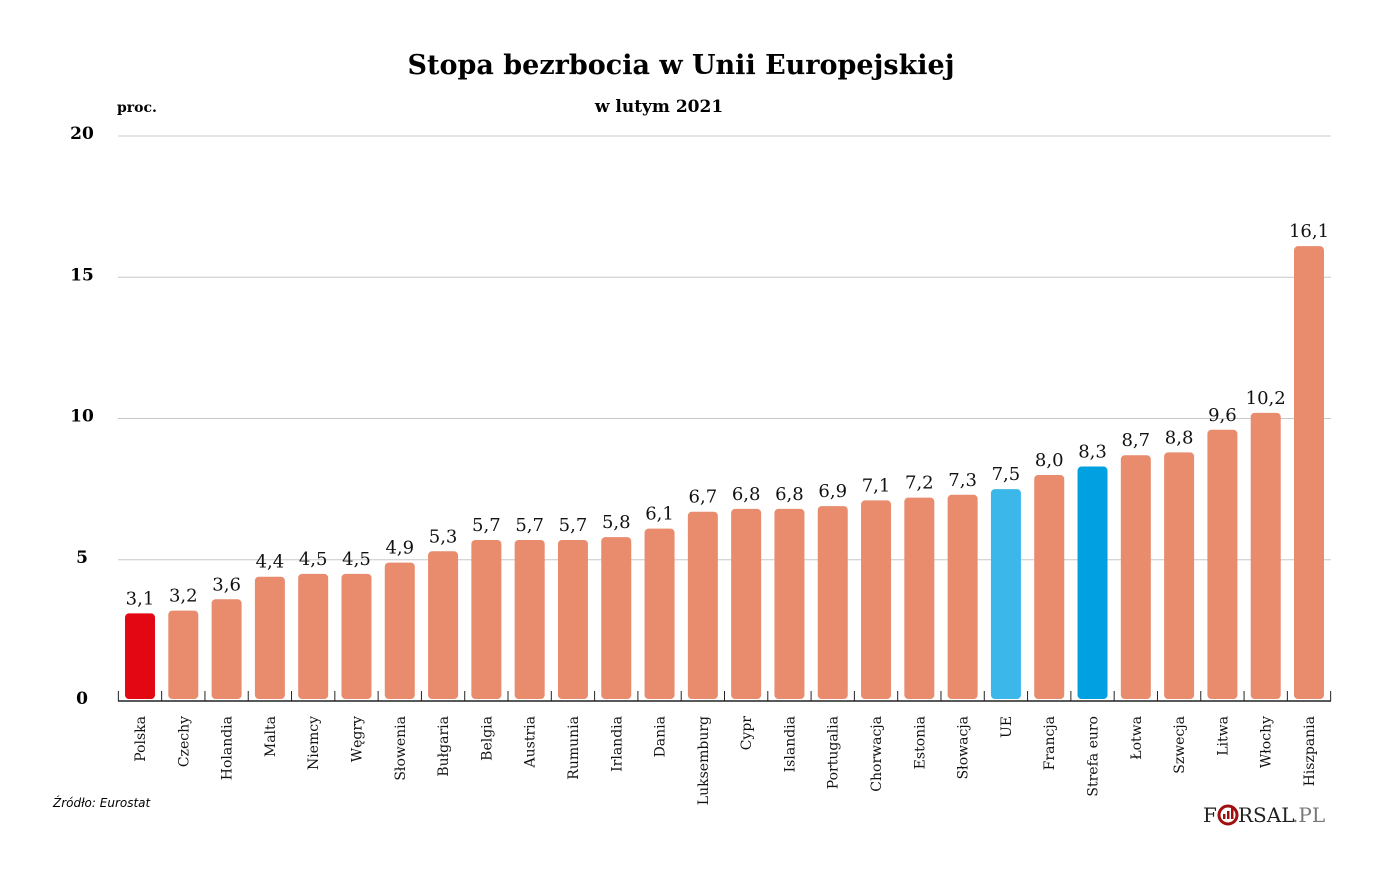 The image size is (1400, 870). I want to click on x-tick-label: Dania, so click(661, 736).